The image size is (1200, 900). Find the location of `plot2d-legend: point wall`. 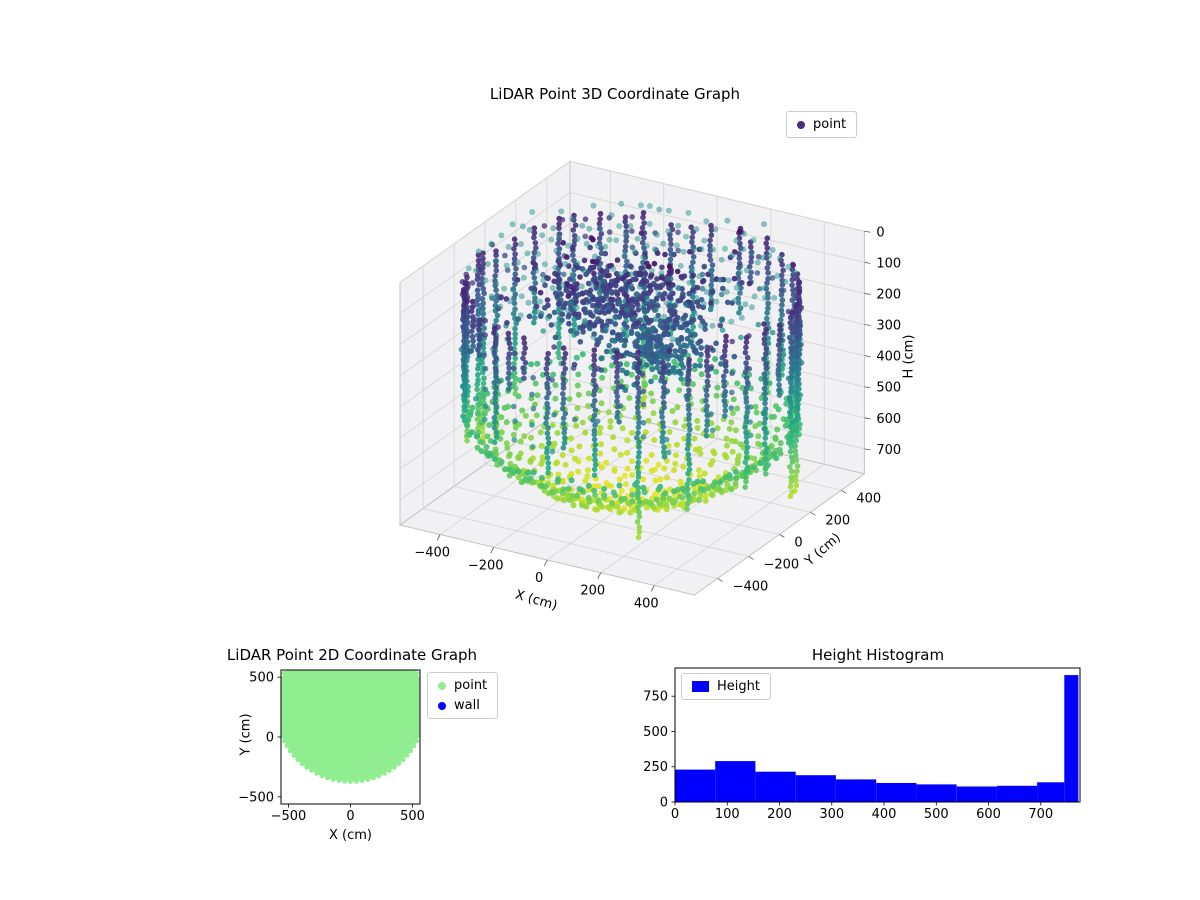

plot2d-legend: point wall is located at coordinates (463, 695).